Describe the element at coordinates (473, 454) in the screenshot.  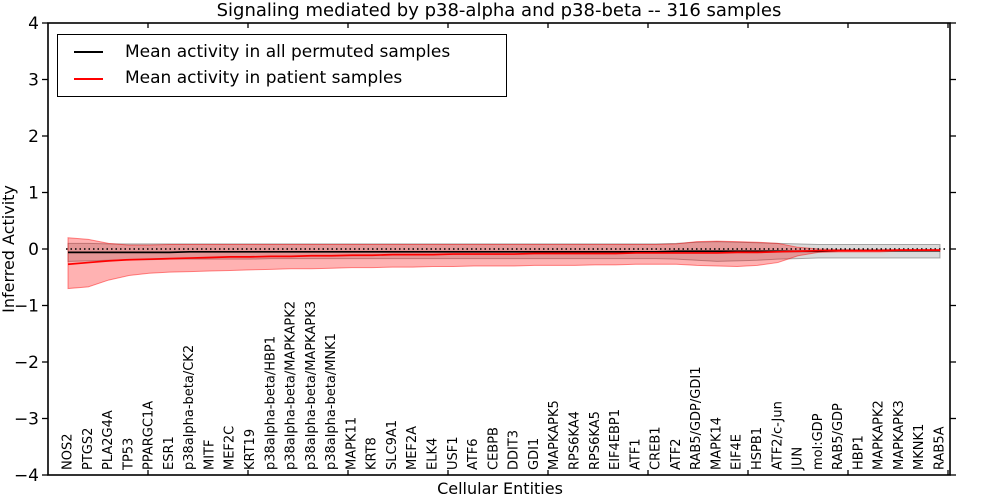
I see `x-category-label: ATF6` at that location.